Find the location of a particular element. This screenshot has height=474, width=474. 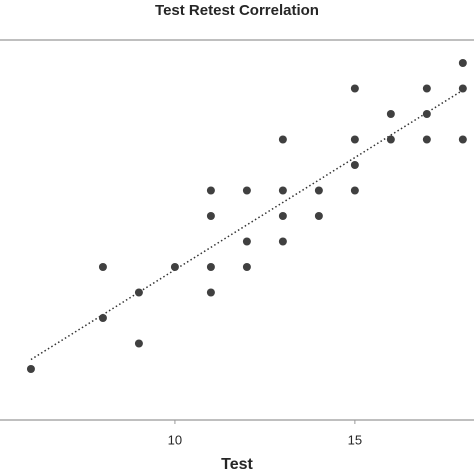

chart-title: Test Retest Correlation is located at coordinates (237, 10).